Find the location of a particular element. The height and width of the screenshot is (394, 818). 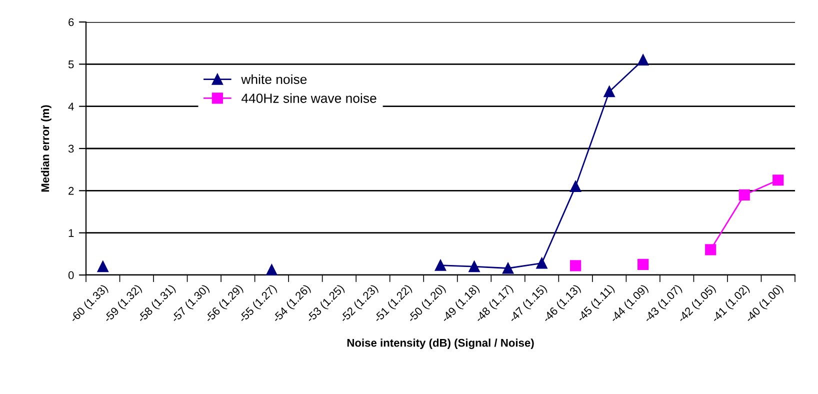

legend-label: 440Hz sine wave noise is located at coordinates (308, 98).